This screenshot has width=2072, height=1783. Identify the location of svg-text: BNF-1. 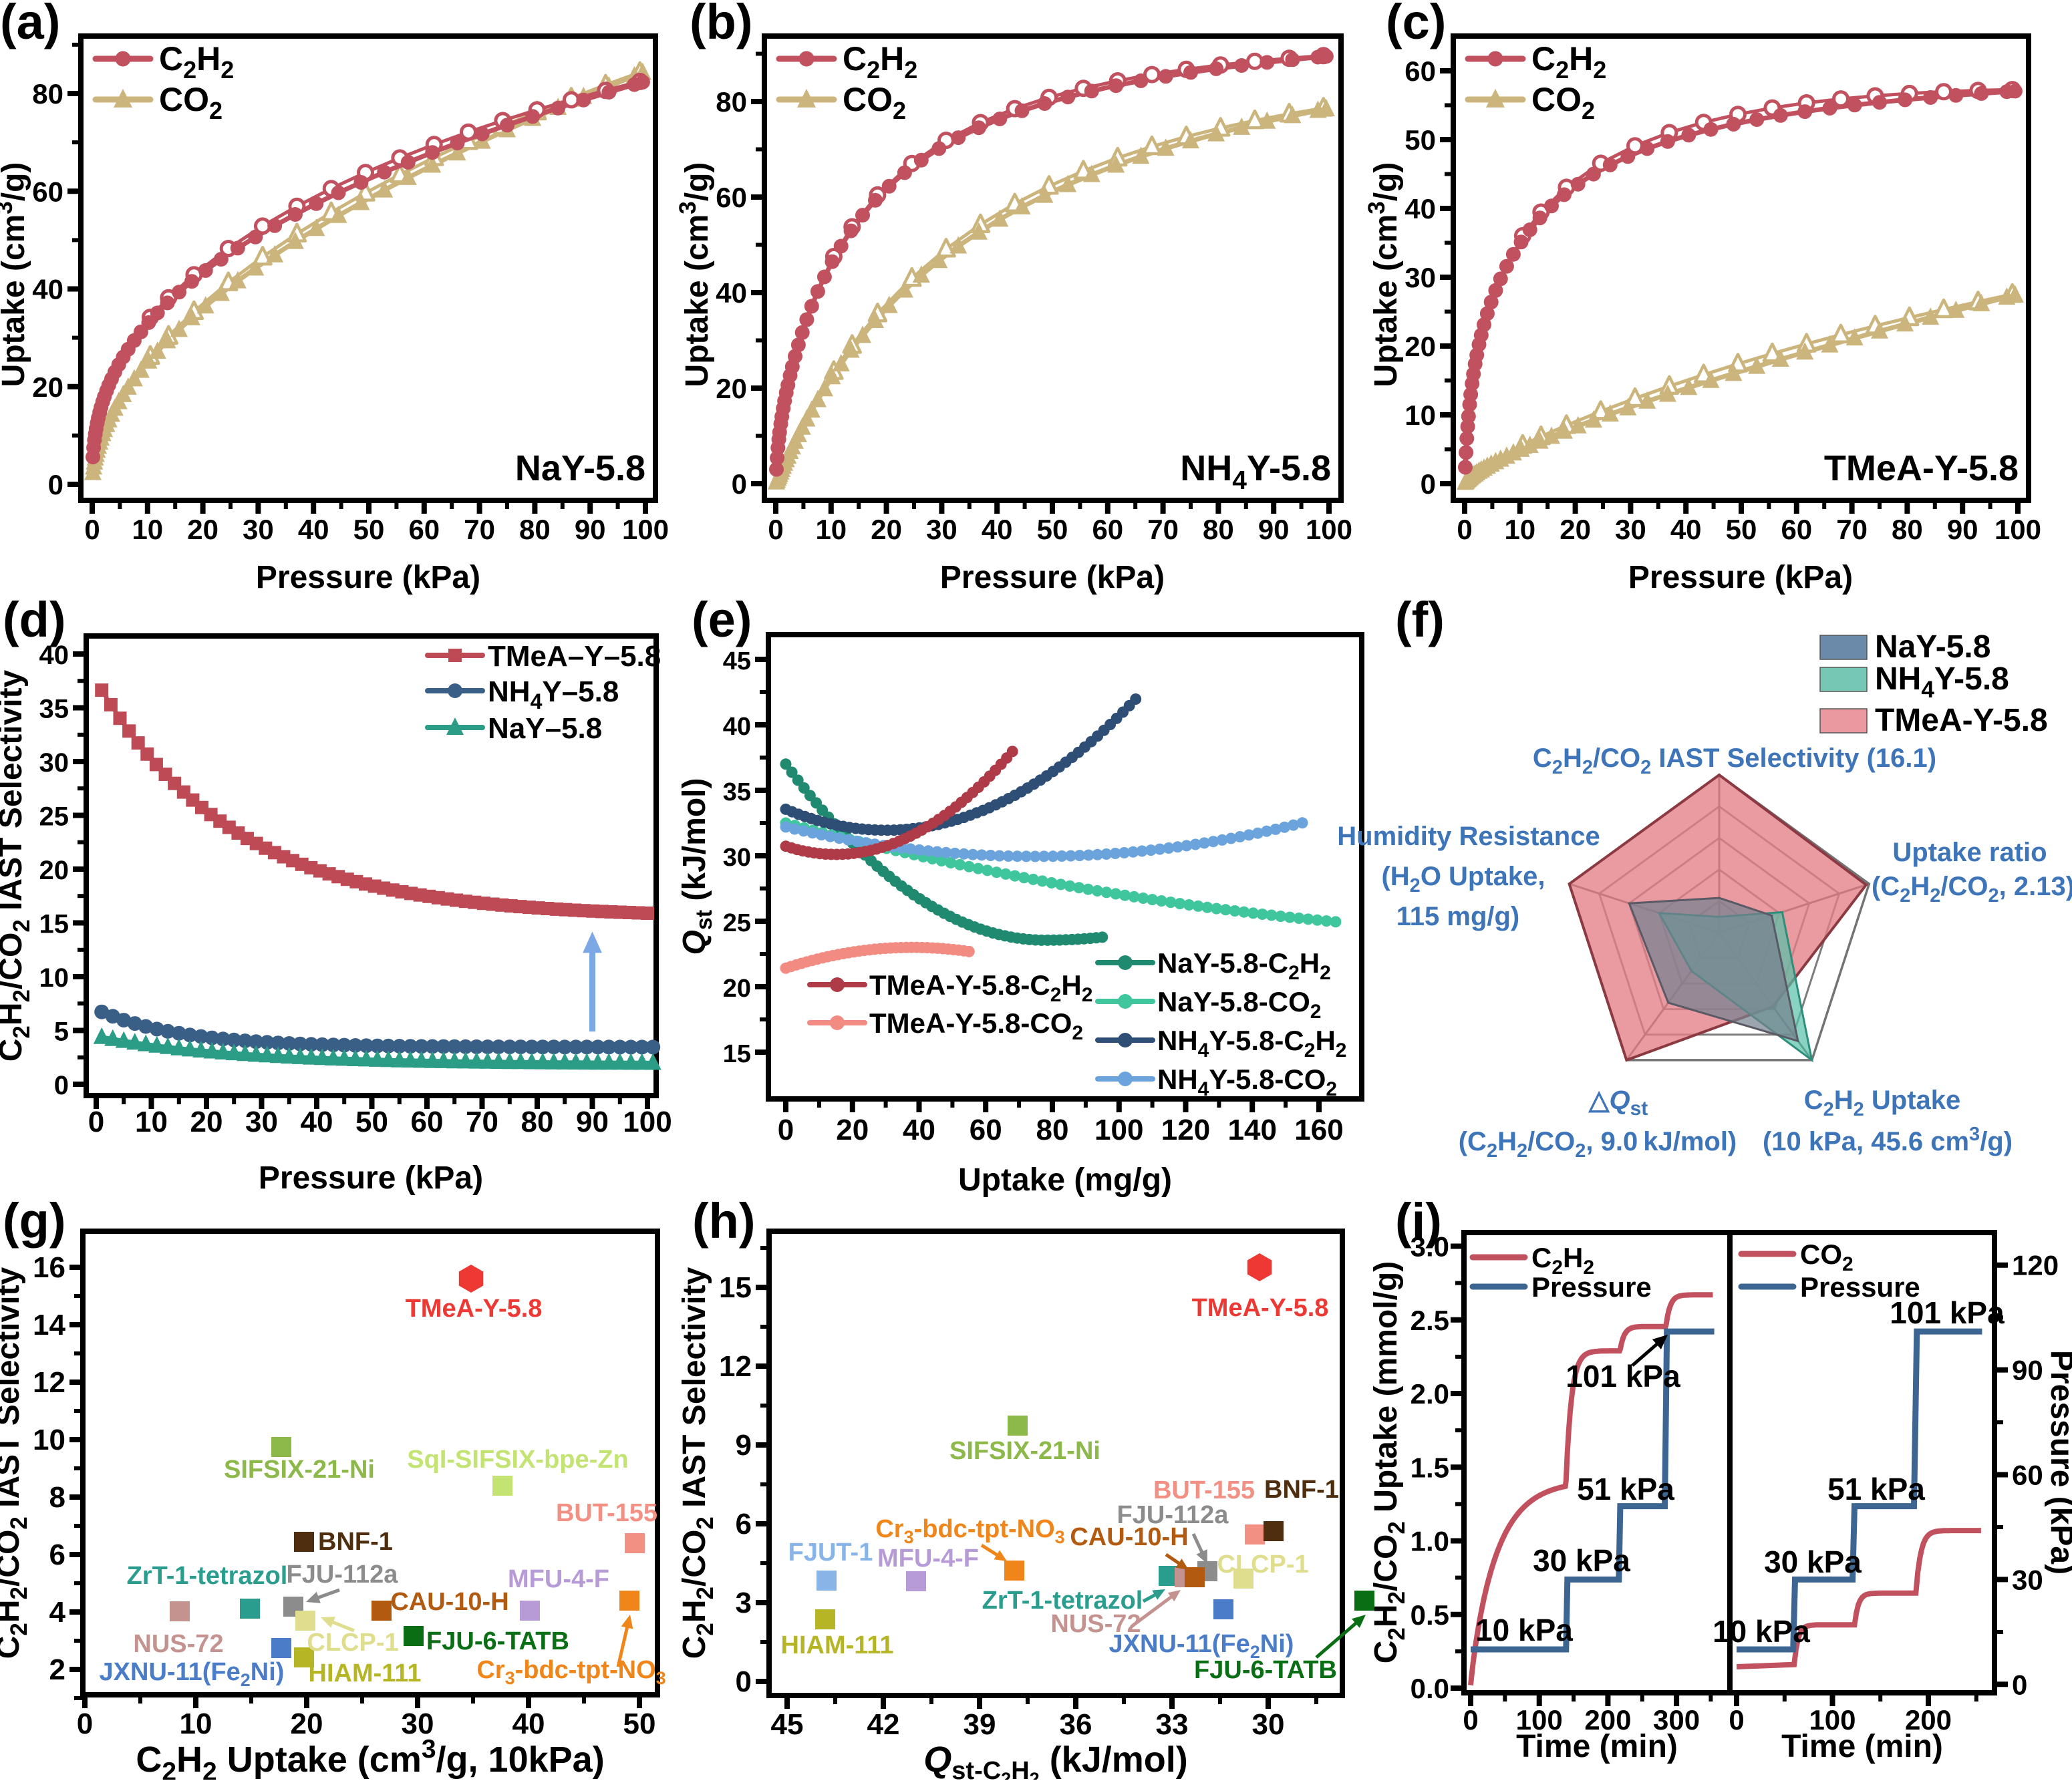
(356, 1542).